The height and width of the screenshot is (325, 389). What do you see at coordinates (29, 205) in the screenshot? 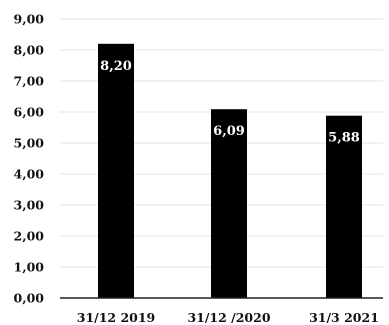
I see `y-tick-label: 3,00` at bounding box center [29, 205].